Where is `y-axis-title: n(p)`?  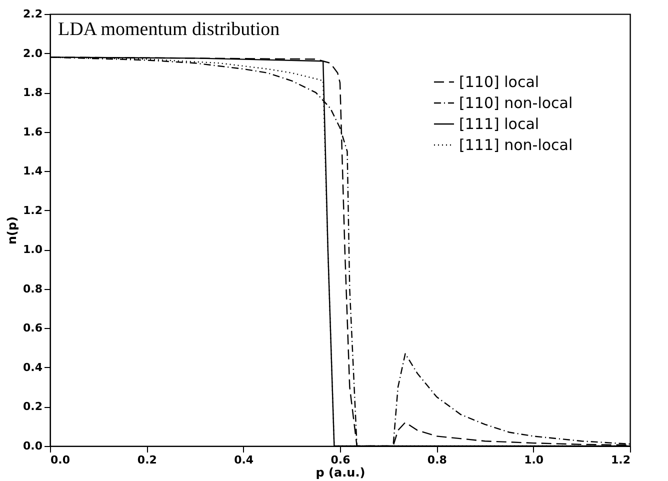 y-axis-title: n(p) is located at coordinates (12, 230).